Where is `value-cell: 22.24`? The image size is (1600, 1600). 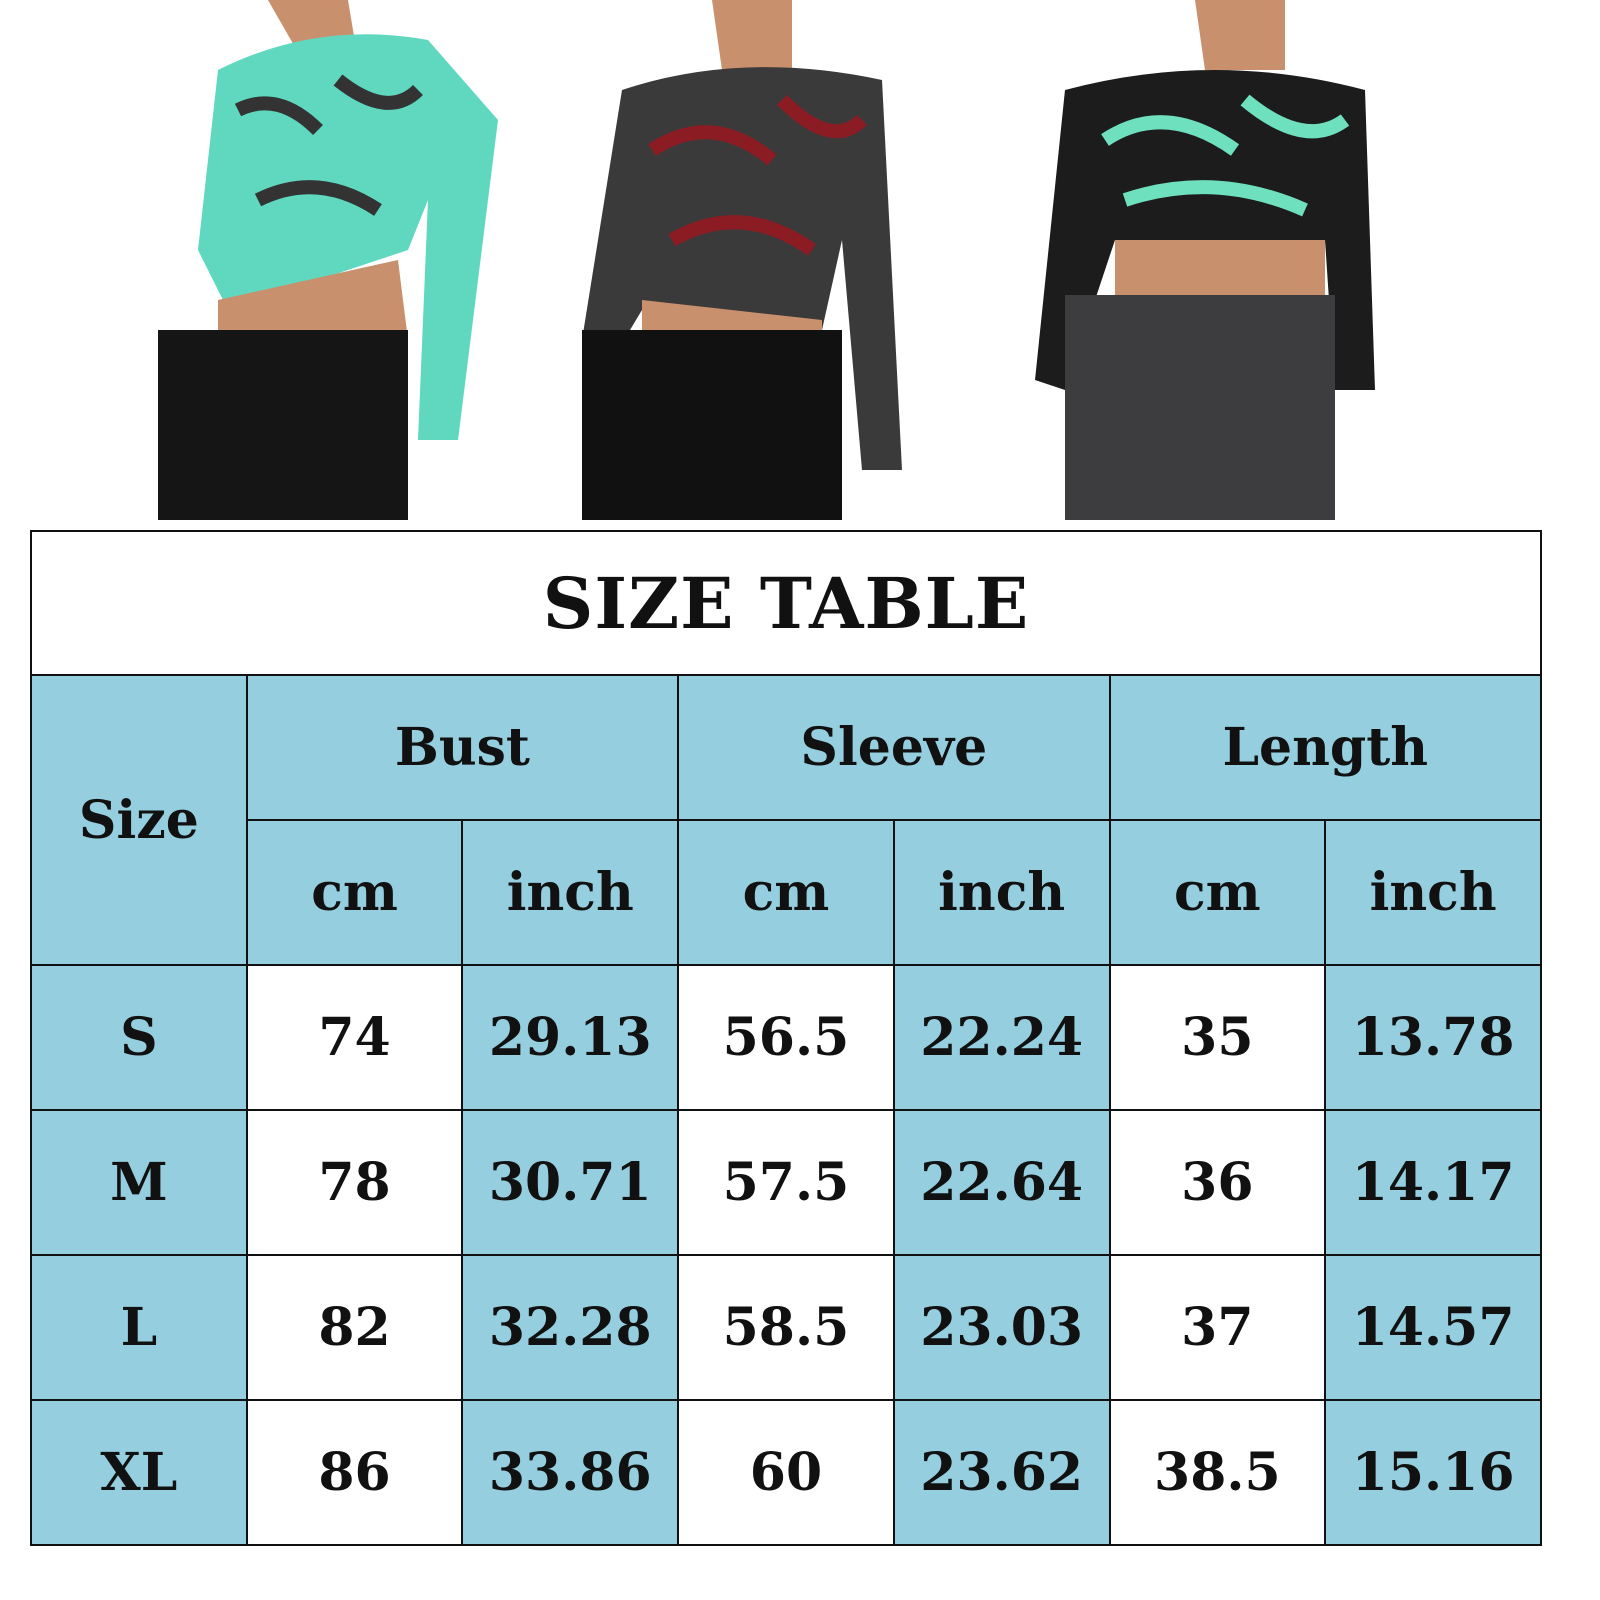 value-cell: 22.24 is located at coordinates (1001, 1037).